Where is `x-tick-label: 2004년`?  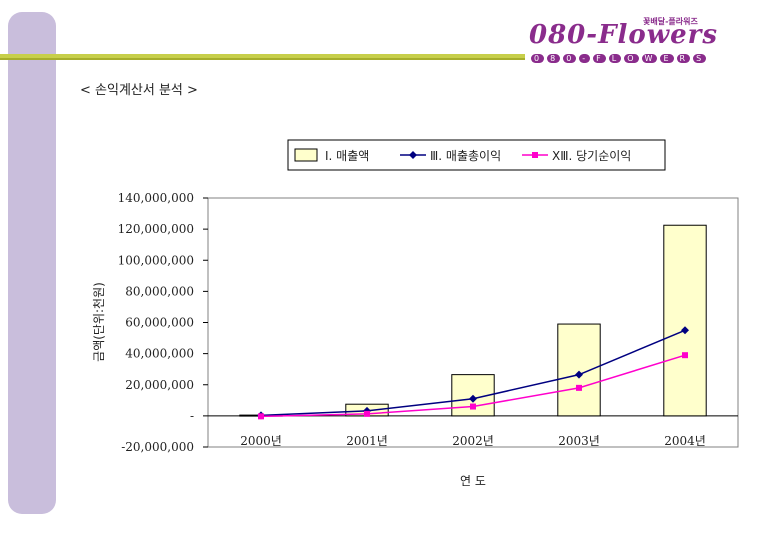
x-tick-label: 2004년 is located at coordinates (685, 441).